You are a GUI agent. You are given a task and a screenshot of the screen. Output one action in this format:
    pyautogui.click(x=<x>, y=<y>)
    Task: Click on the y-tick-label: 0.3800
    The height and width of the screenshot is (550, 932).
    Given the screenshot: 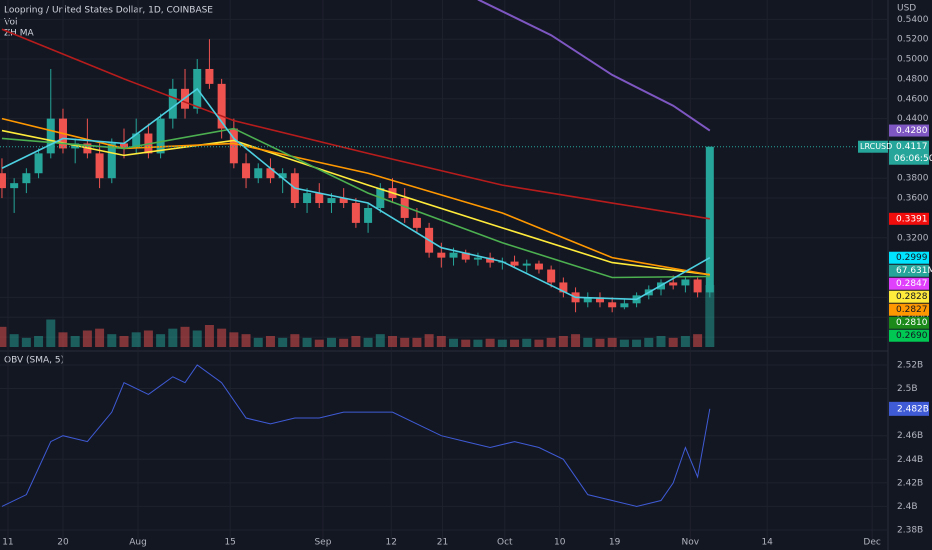 What is the action you would take?
    pyautogui.click(x=913, y=179)
    